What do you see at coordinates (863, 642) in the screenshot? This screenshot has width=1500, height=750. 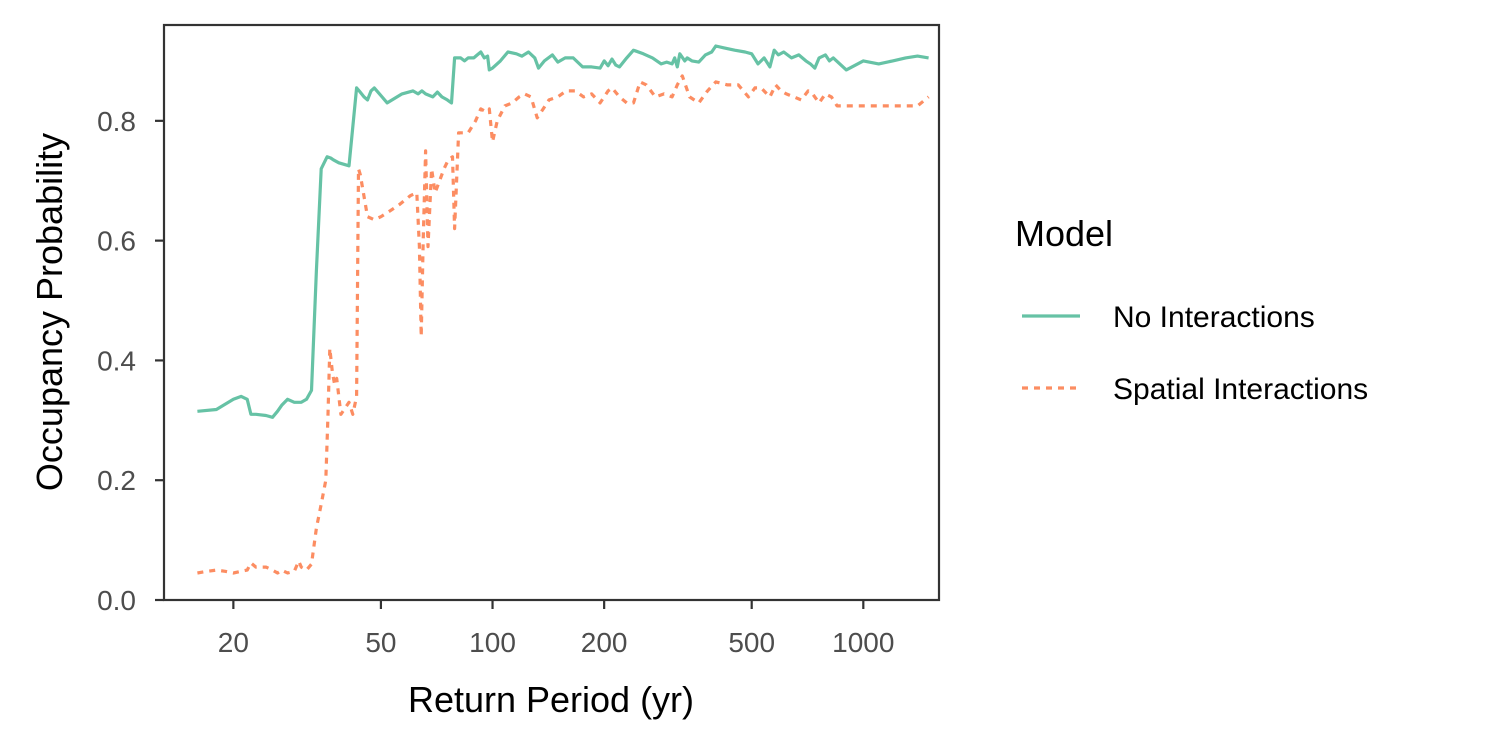 I see `x-tick-label: 1000` at bounding box center [863, 642].